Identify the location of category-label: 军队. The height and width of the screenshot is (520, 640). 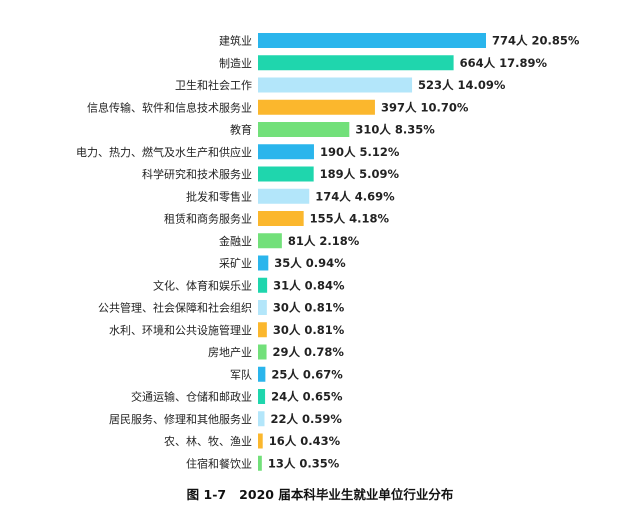
(241, 374).